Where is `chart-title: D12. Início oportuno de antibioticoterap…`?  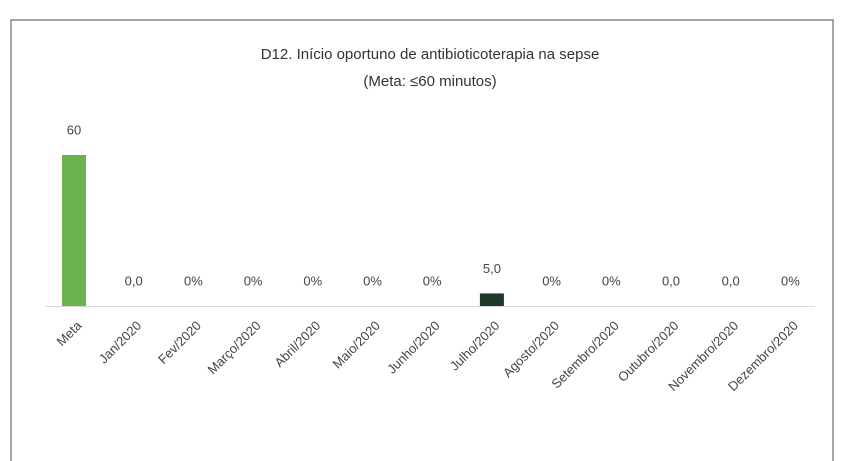 chart-title: D12. Início oportuno de antibioticoterap… is located at coordinates (430, 54).